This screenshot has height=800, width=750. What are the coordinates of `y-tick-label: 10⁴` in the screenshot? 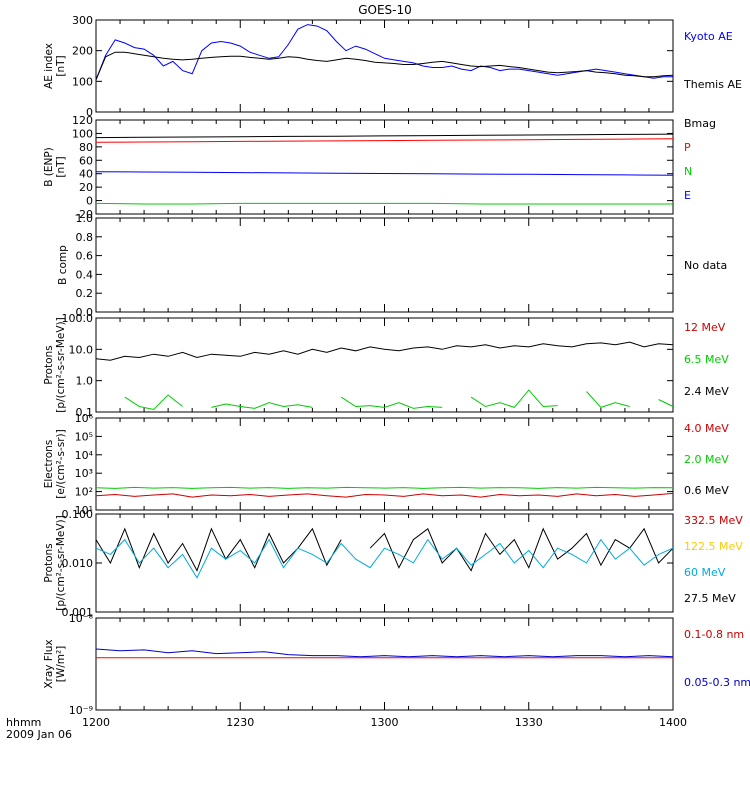 It's located at (84, 455).